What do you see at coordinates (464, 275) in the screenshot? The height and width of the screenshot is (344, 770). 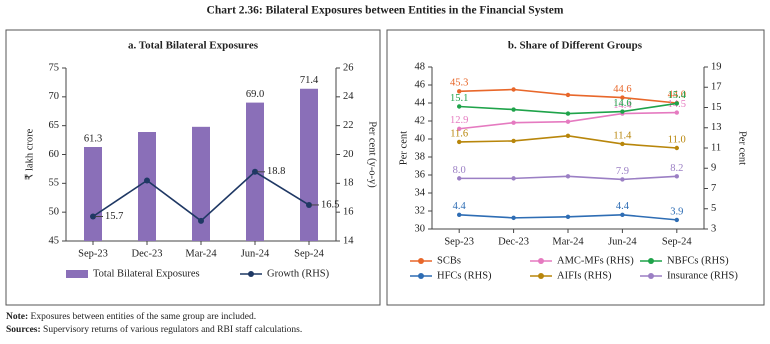 I see `legend-label: HFCs (RHS)` at bounding box center [464, 275].